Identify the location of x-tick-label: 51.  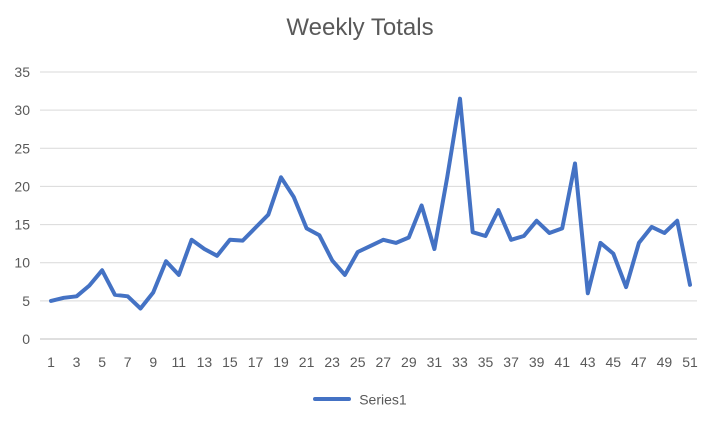
(690, 362).